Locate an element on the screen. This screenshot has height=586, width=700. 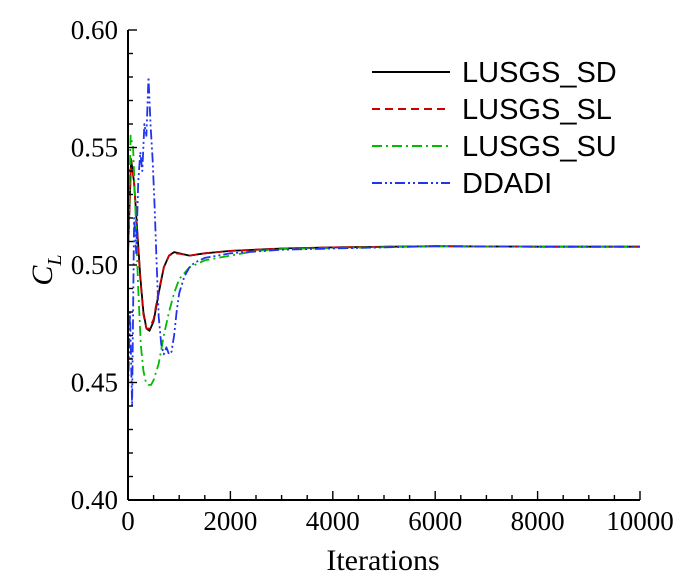
x-tick-label: 8000 is located at coordinates (538, 521).